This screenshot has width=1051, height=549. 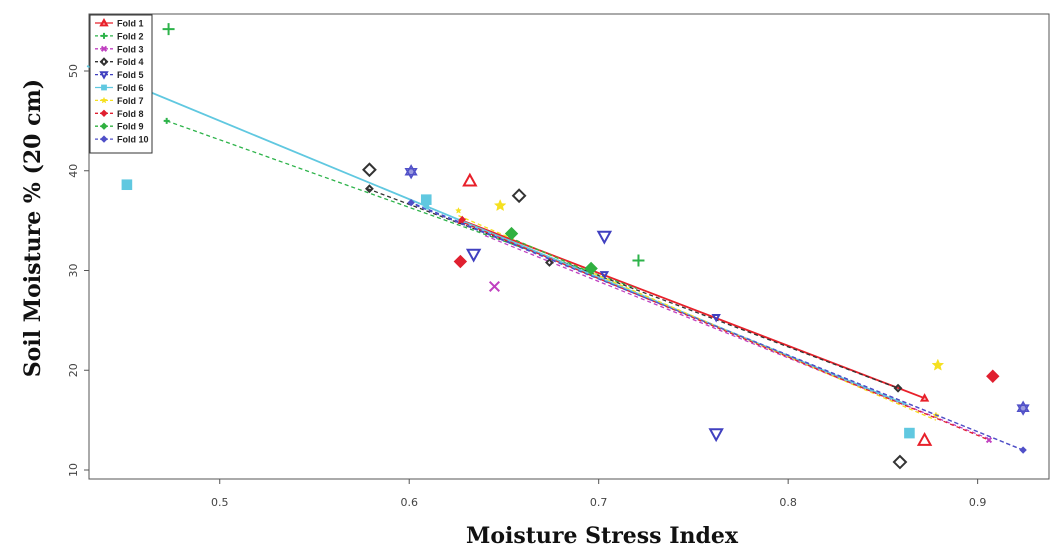 What do you see at coordinates (130, 127) in the screenshot?
I see `legend-label: Fold 9` at bounding box center [130, 127].